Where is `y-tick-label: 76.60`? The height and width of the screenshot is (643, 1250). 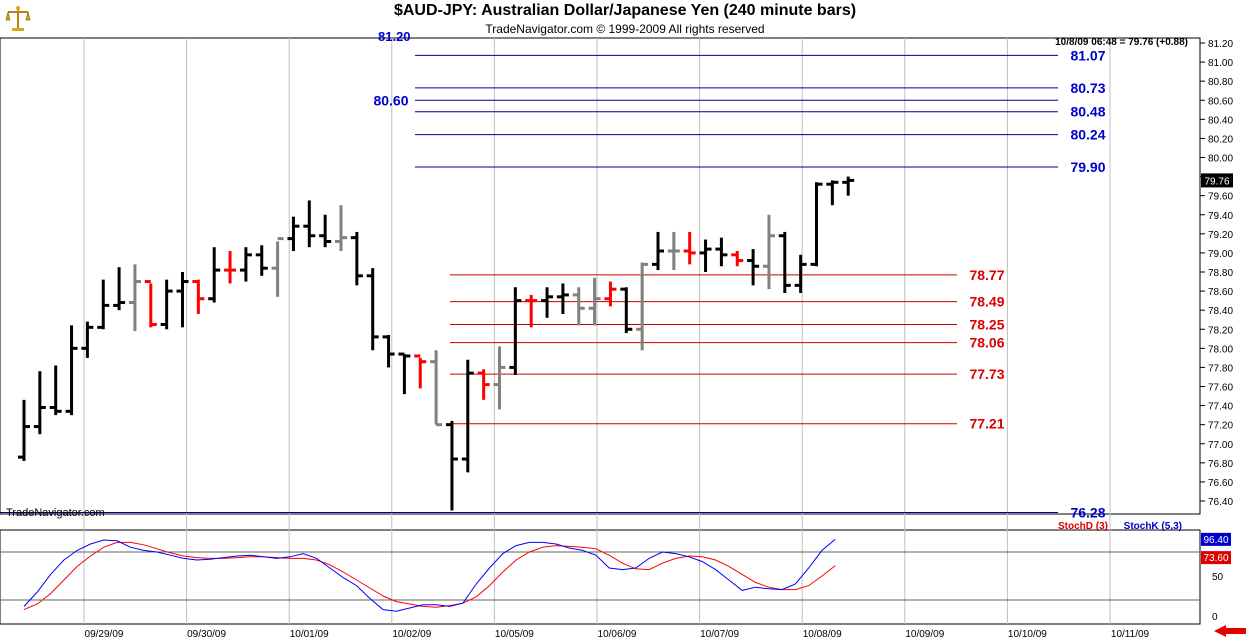
y-tick-label: 76.60 is located at coordinates (1220, 483).